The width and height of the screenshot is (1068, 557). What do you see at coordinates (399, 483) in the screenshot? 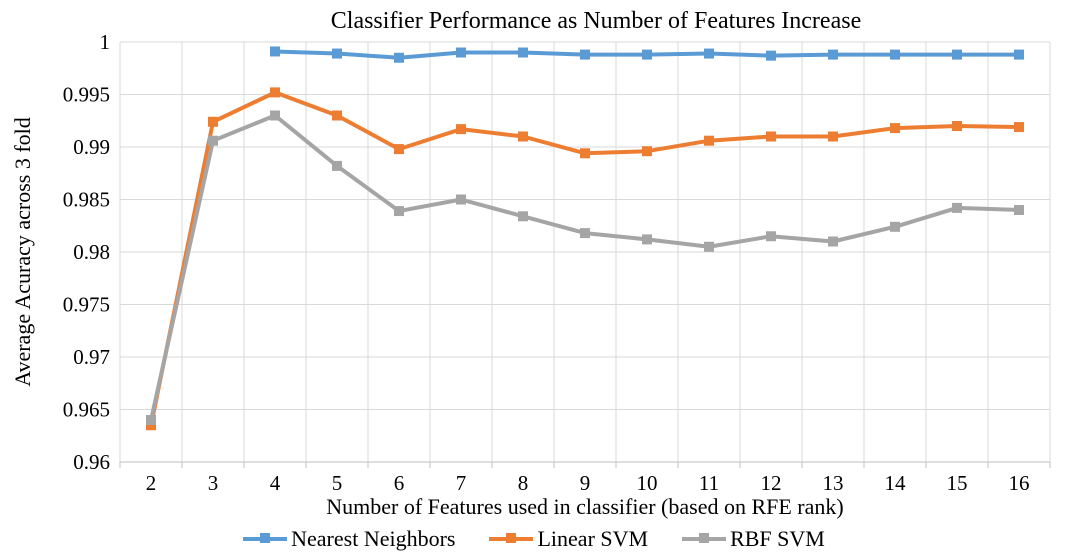
I see `x-tick-label: 6` at bounding box center [399, 483].